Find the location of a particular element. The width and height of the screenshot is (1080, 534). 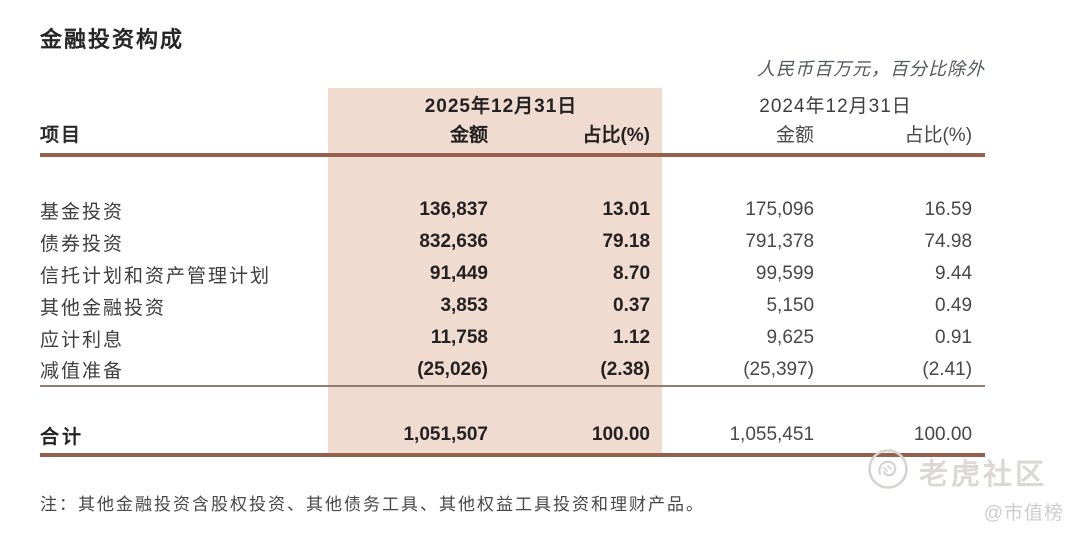

row-label: 债券投资 is located at coordinates (82, 244).